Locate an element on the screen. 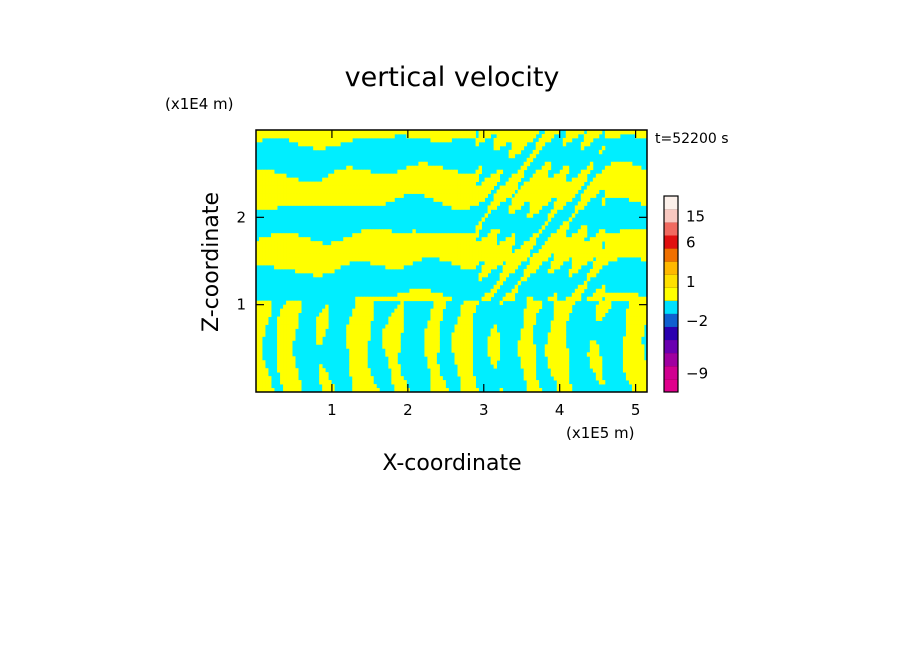  colorbar-segment is located at coordinates (671, 203).